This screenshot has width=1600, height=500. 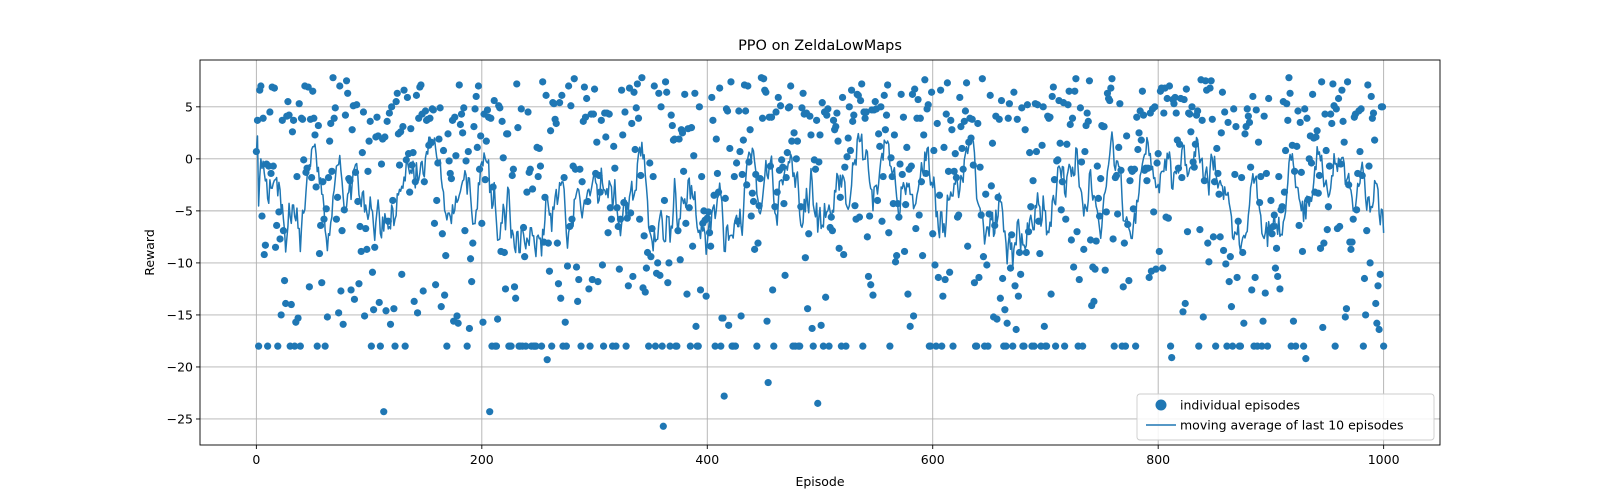 I want to click on x-tick-label: 200, so click(x=482, y=459).